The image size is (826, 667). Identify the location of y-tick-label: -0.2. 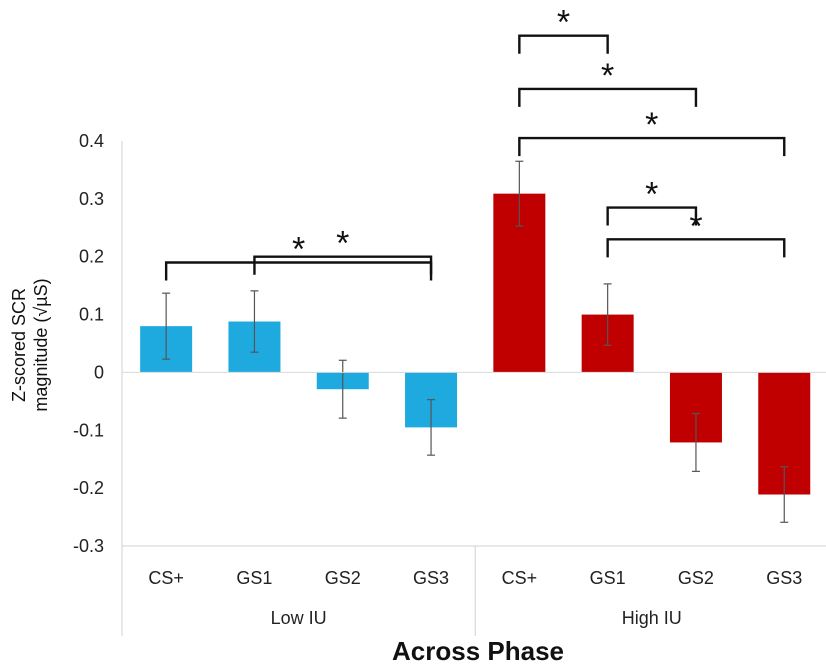
(88, 488).